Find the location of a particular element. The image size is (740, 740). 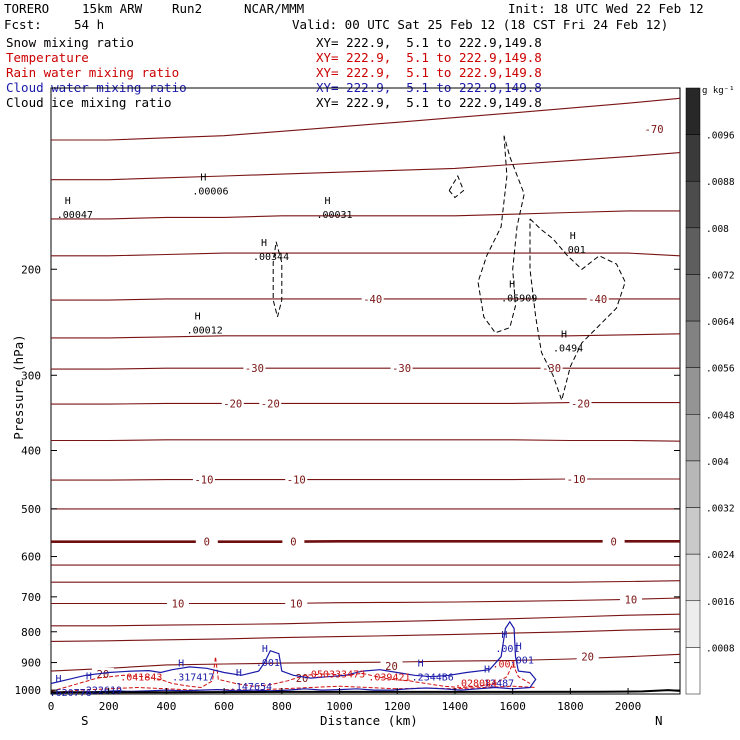

temperature-label: 10 is located at coordinates (631, 600).